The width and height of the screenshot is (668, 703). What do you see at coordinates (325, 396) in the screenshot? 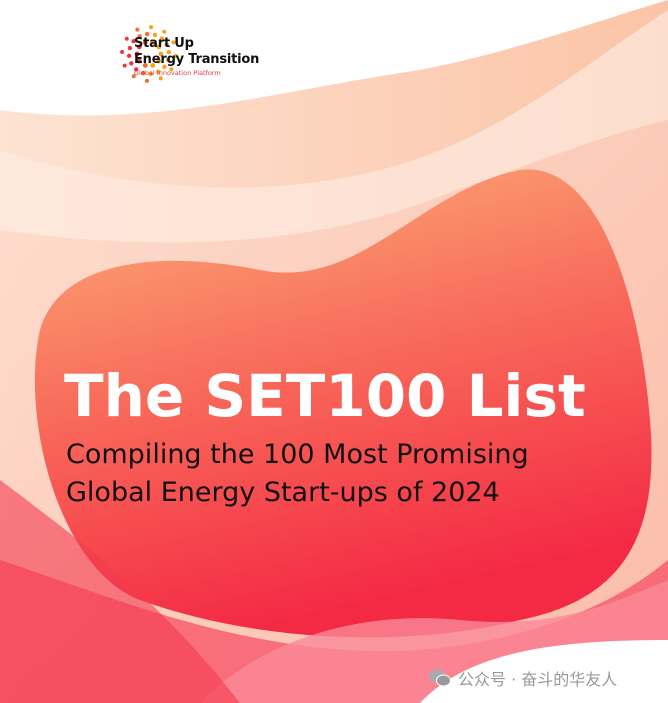
I see `page-title: The SET100 List` at bounding box center [325, 396].